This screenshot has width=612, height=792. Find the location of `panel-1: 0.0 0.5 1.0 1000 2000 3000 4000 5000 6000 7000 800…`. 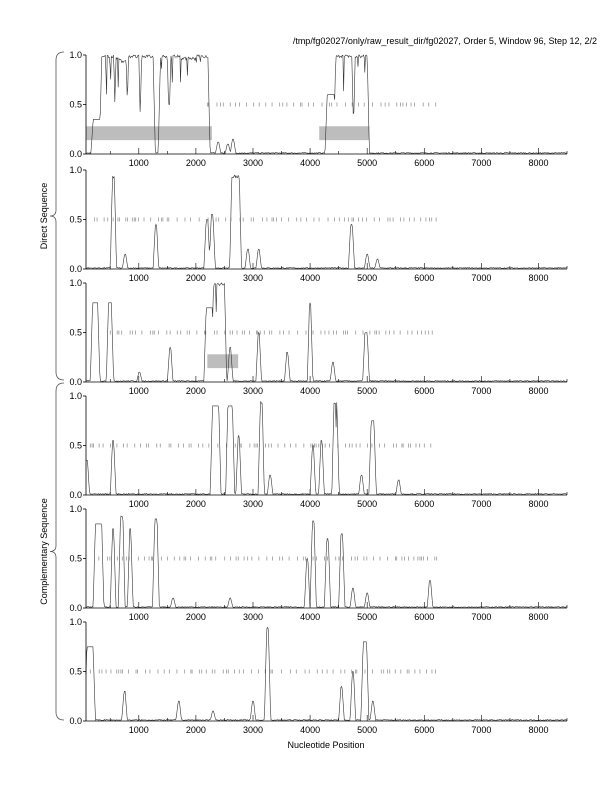

panel-1: 0.0 0.5 1.0 1000 2000 3000 4000 5000 6000 7000 800… is located at coordinates (318, 109).